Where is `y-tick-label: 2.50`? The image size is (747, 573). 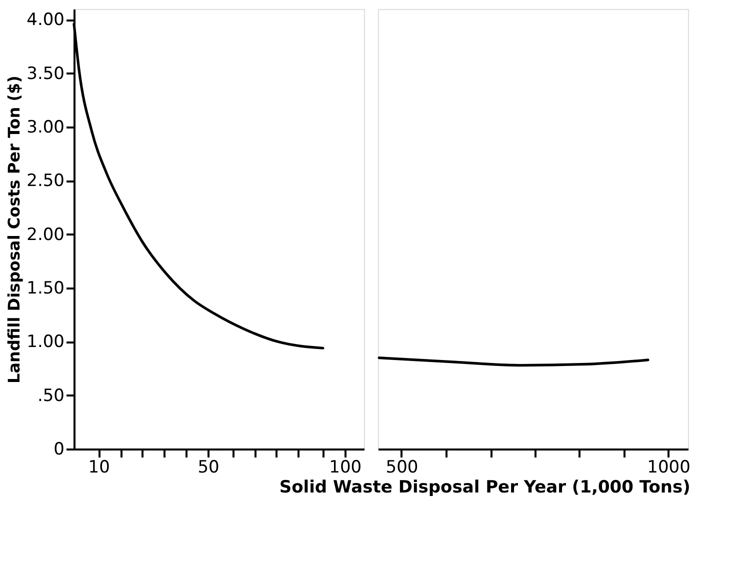 y-tick-label: 2.50 is located at coordinates (45, 181).